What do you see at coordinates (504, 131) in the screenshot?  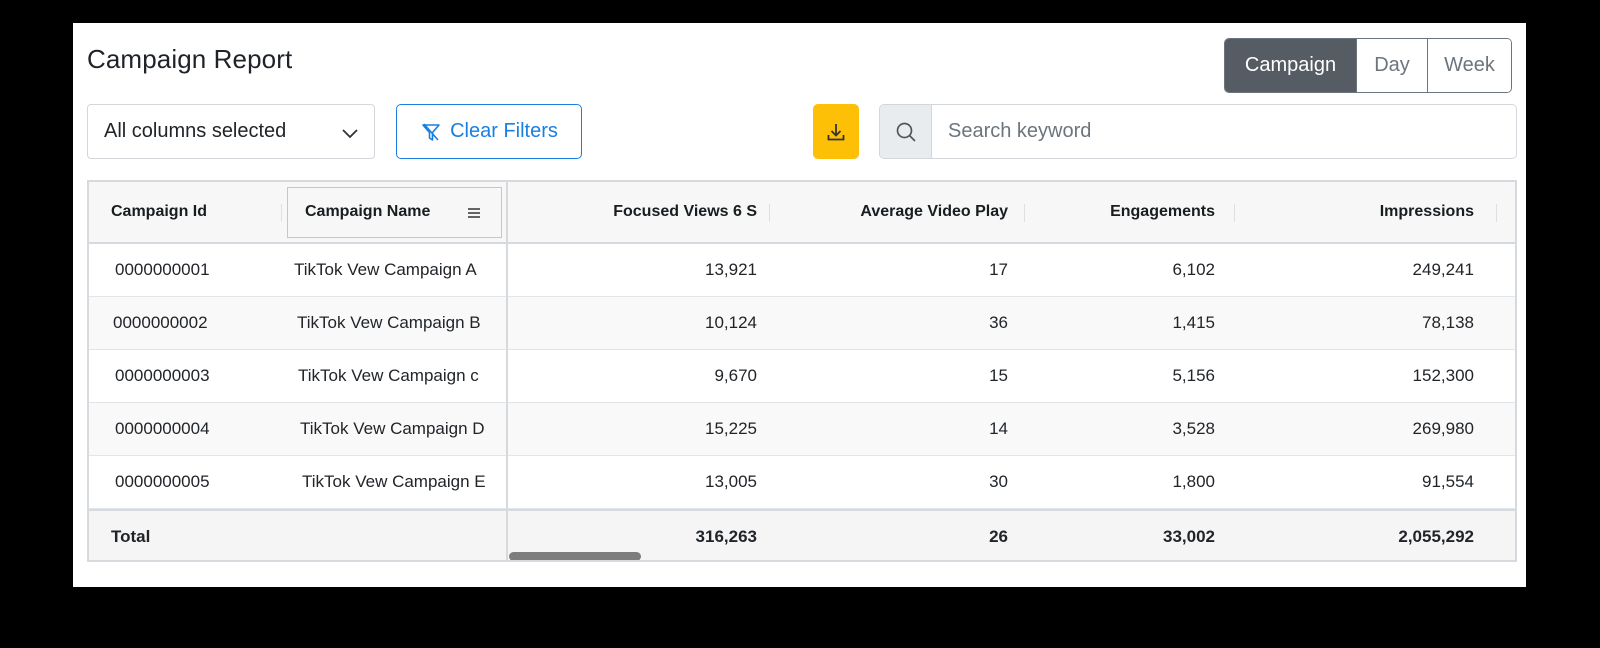 I see `clear-filters-label: Clear Filters` at bounding box center [504, 131].